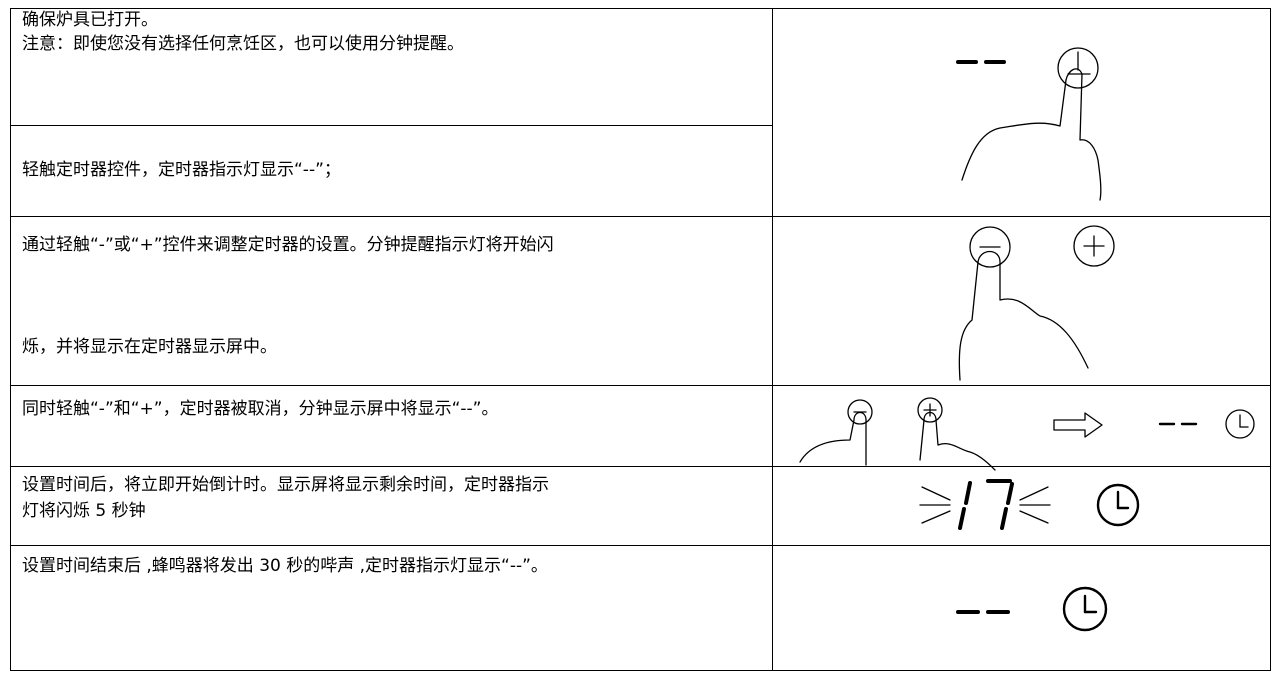 The image size is (1282, 678). What do you see at coordinates (149, 347) in the screenshot?
I see `instruction-text: 烁，并将显示在定时器显示屏中。` at bounding box center [149, 347].